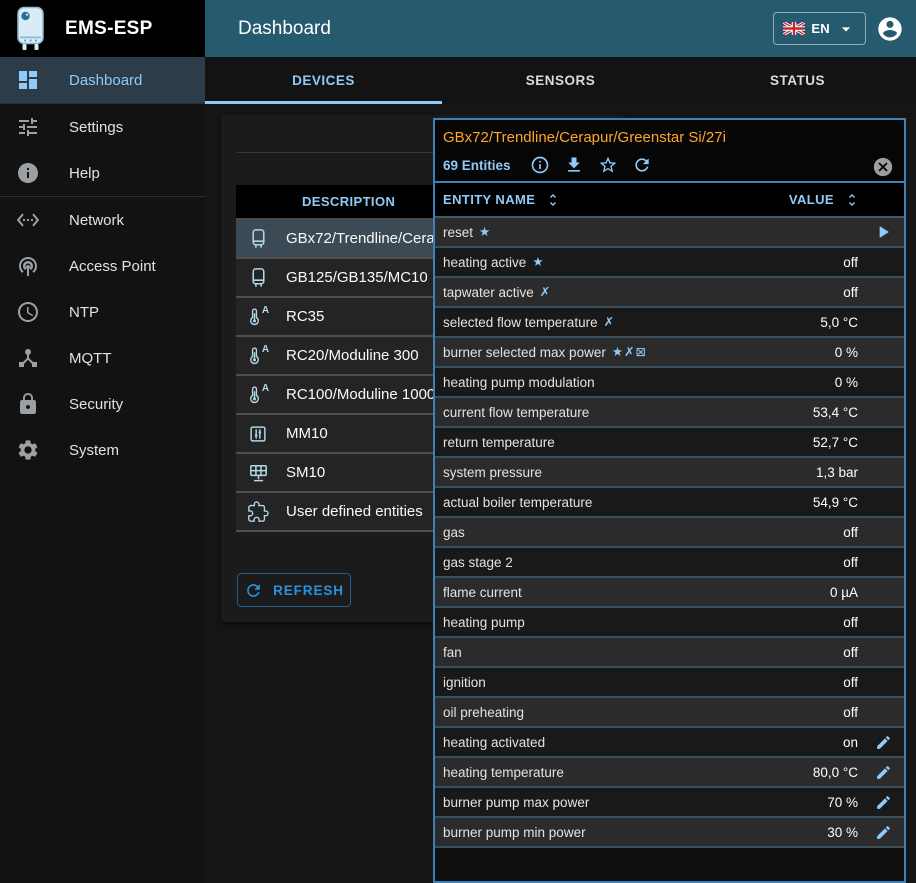 This screenshot has width=916, height=883. Describe the element at coordinates (520, 322) in the screenshot. I see `entity-name: selected flow temperature` at that location.